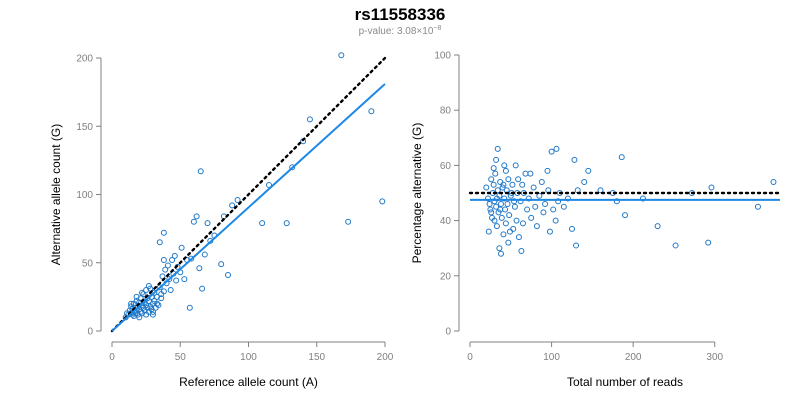  I want to click on left-x-tick-label: 150, so click(316, 357).